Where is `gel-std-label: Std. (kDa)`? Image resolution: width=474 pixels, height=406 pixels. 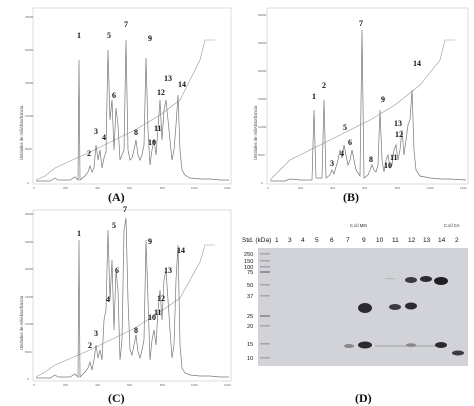
gel-std-label: Std. (kDa) is located at coordinates (256, 240).